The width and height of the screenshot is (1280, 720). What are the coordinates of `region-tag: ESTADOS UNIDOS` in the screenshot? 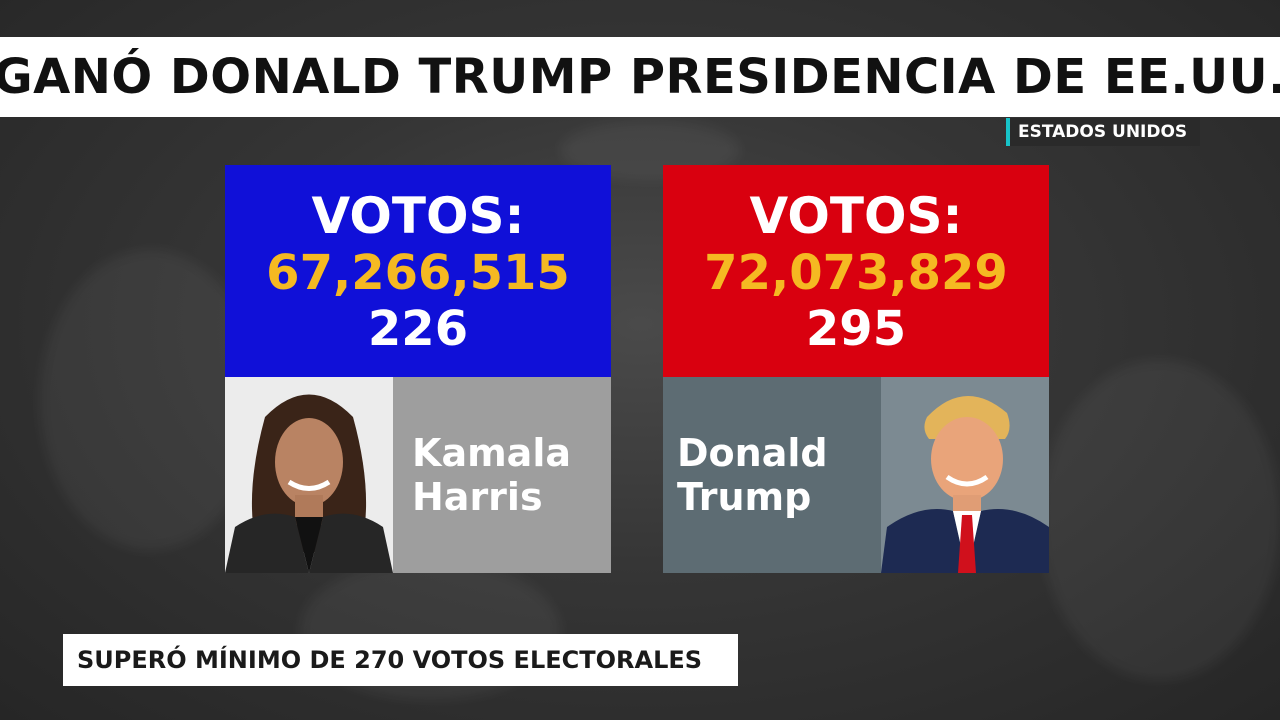 It's located at (1103, 132).